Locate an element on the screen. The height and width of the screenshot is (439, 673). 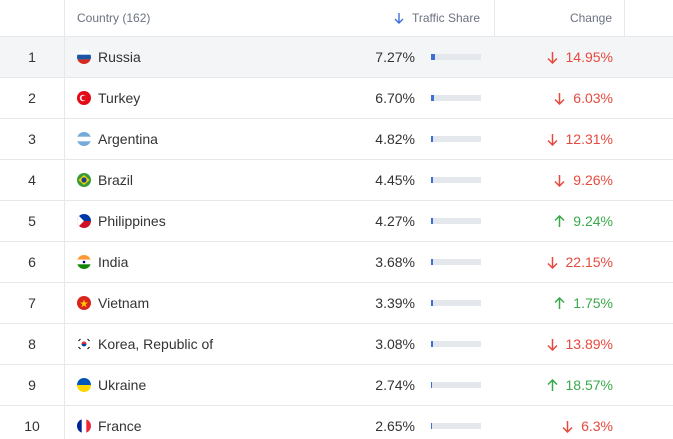
country-cell: Philippines is located at coordinates (215, 221).